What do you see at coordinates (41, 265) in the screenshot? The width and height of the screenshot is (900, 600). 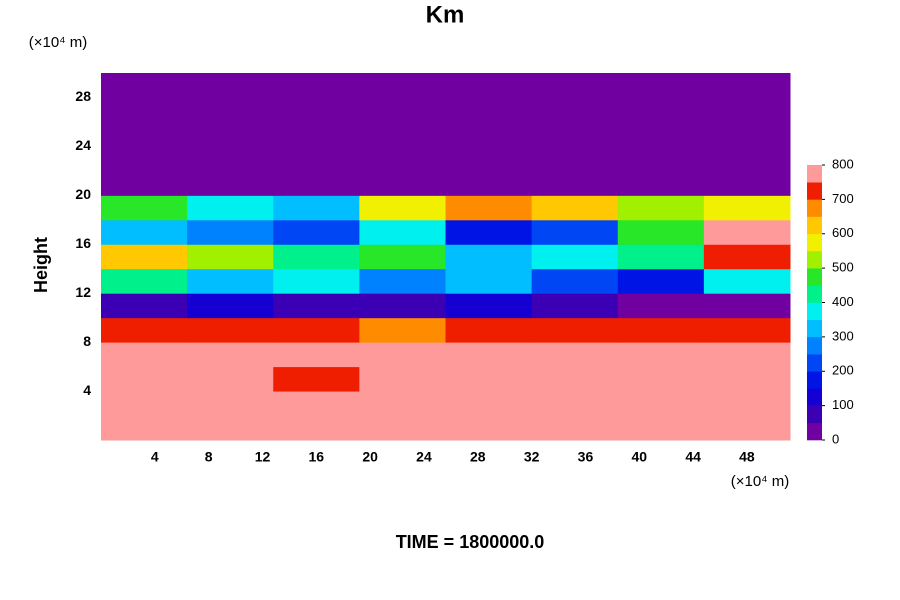 I see `y-axis-label: Height` at bounding box center [41, 265].